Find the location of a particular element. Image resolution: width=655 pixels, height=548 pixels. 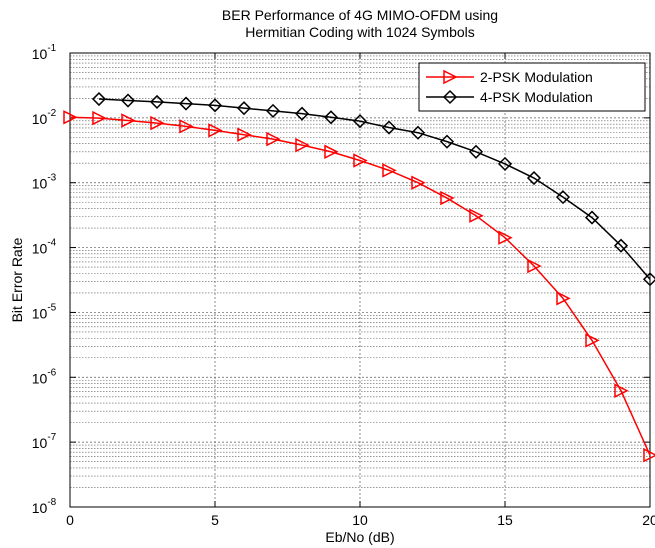

y-axis-label: Bit Error Rate is located at coordinates (17, 279).